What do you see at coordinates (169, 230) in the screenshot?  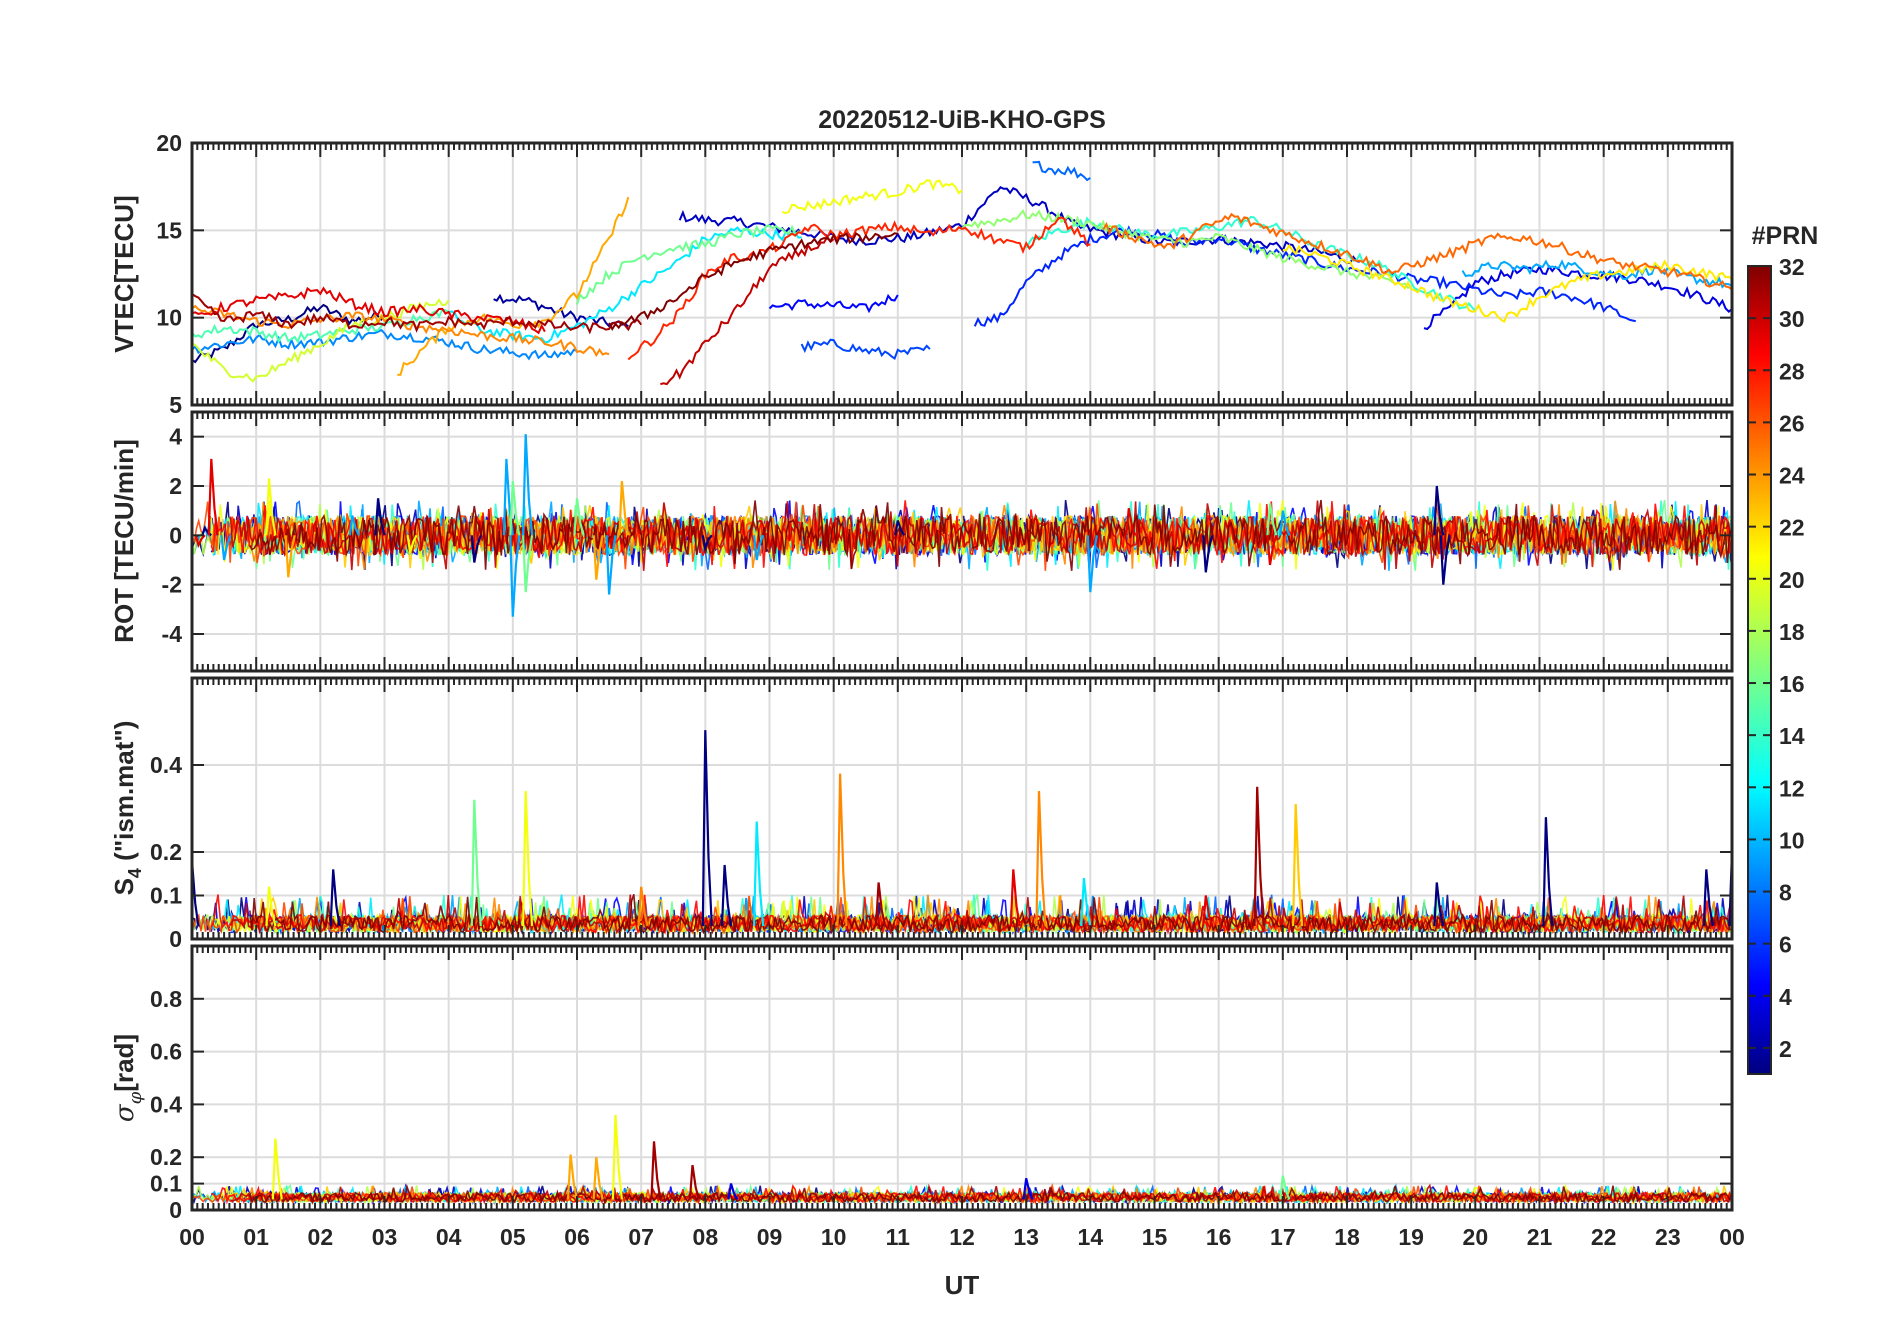 I see `y-tick-label: 15` at bounding box center [169, 230].